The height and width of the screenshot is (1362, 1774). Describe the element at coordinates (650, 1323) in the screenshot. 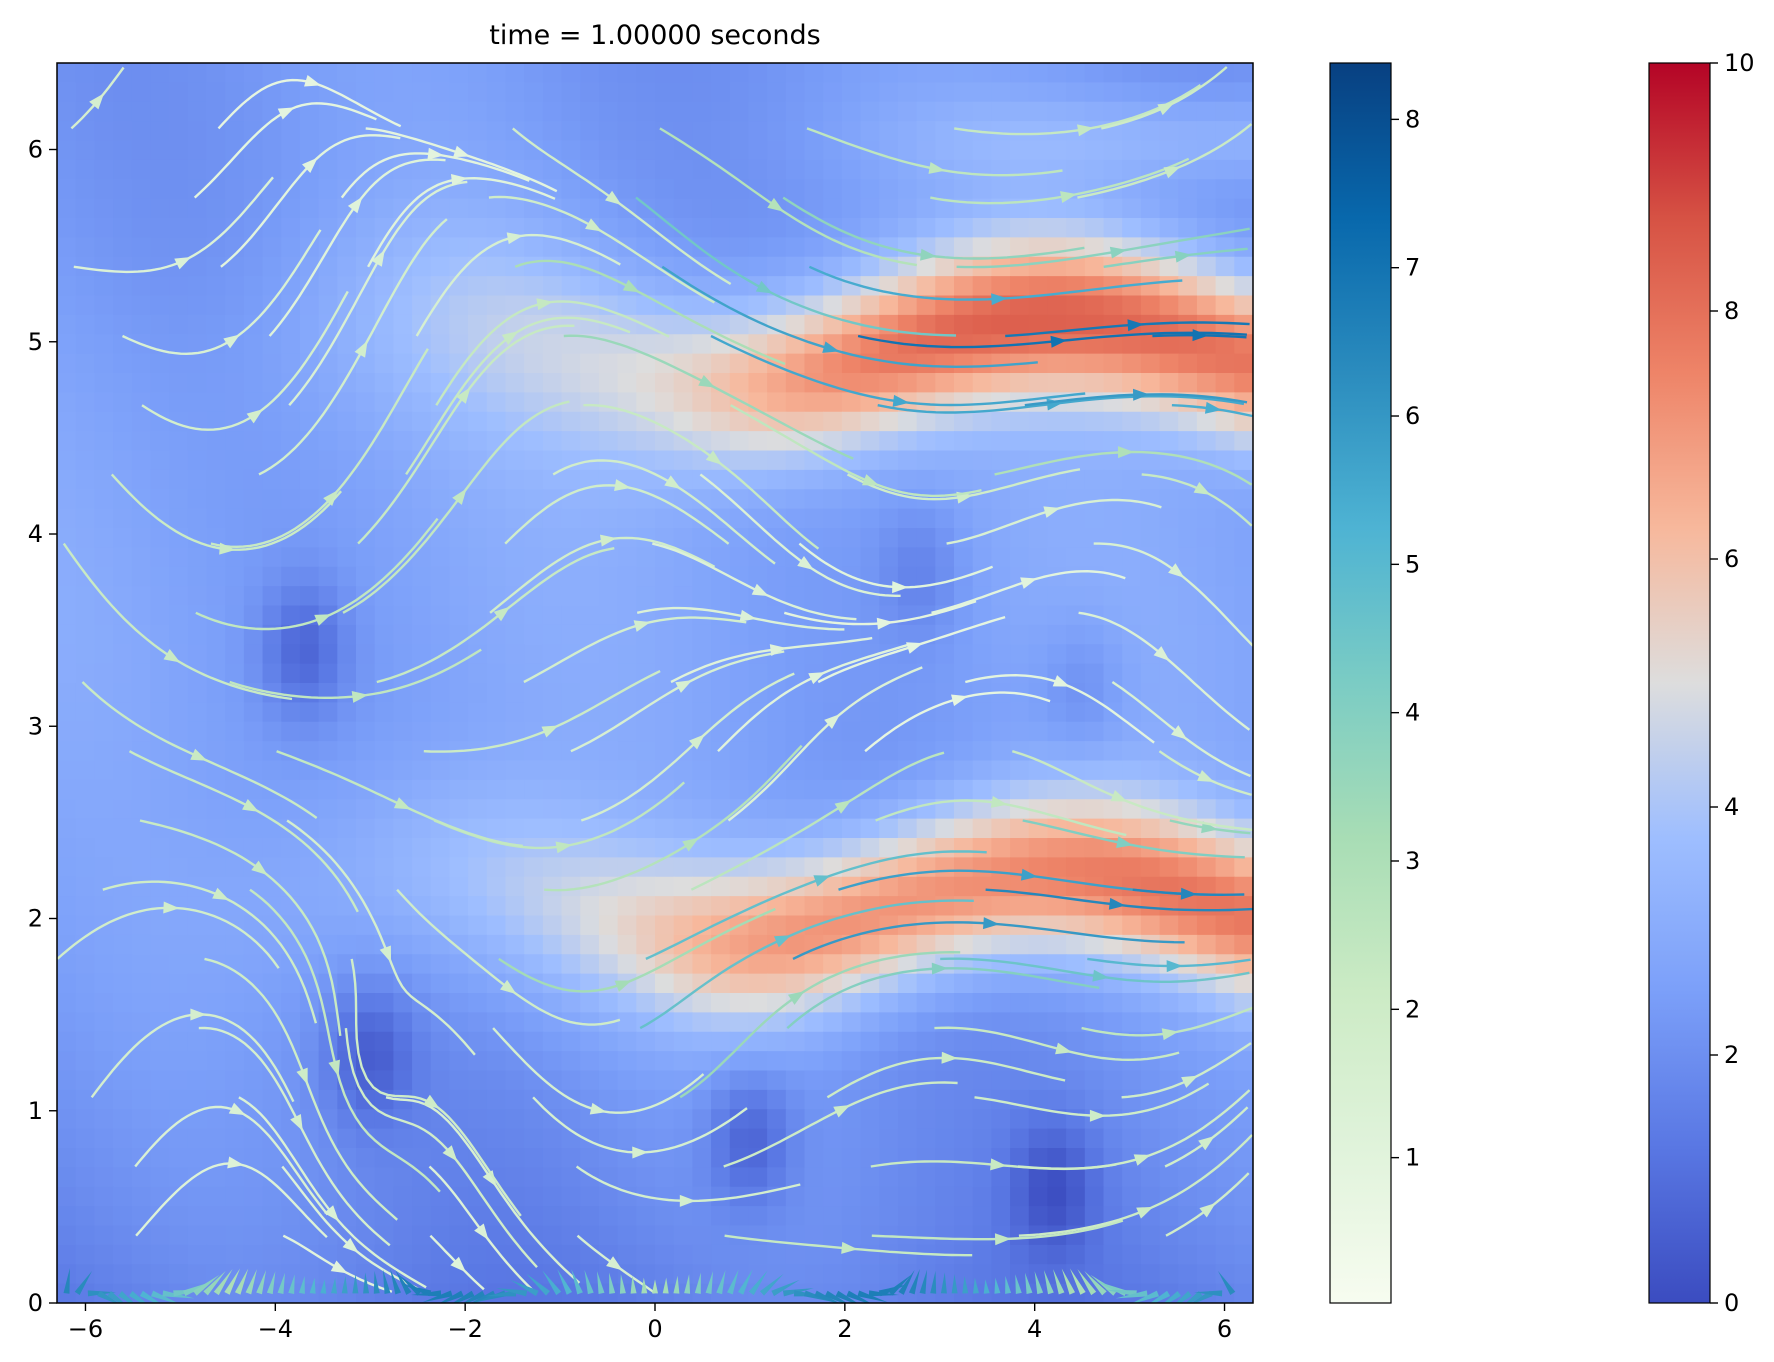

I see `x-axis: −6 −4 −2 0 2 4 6` at that location.